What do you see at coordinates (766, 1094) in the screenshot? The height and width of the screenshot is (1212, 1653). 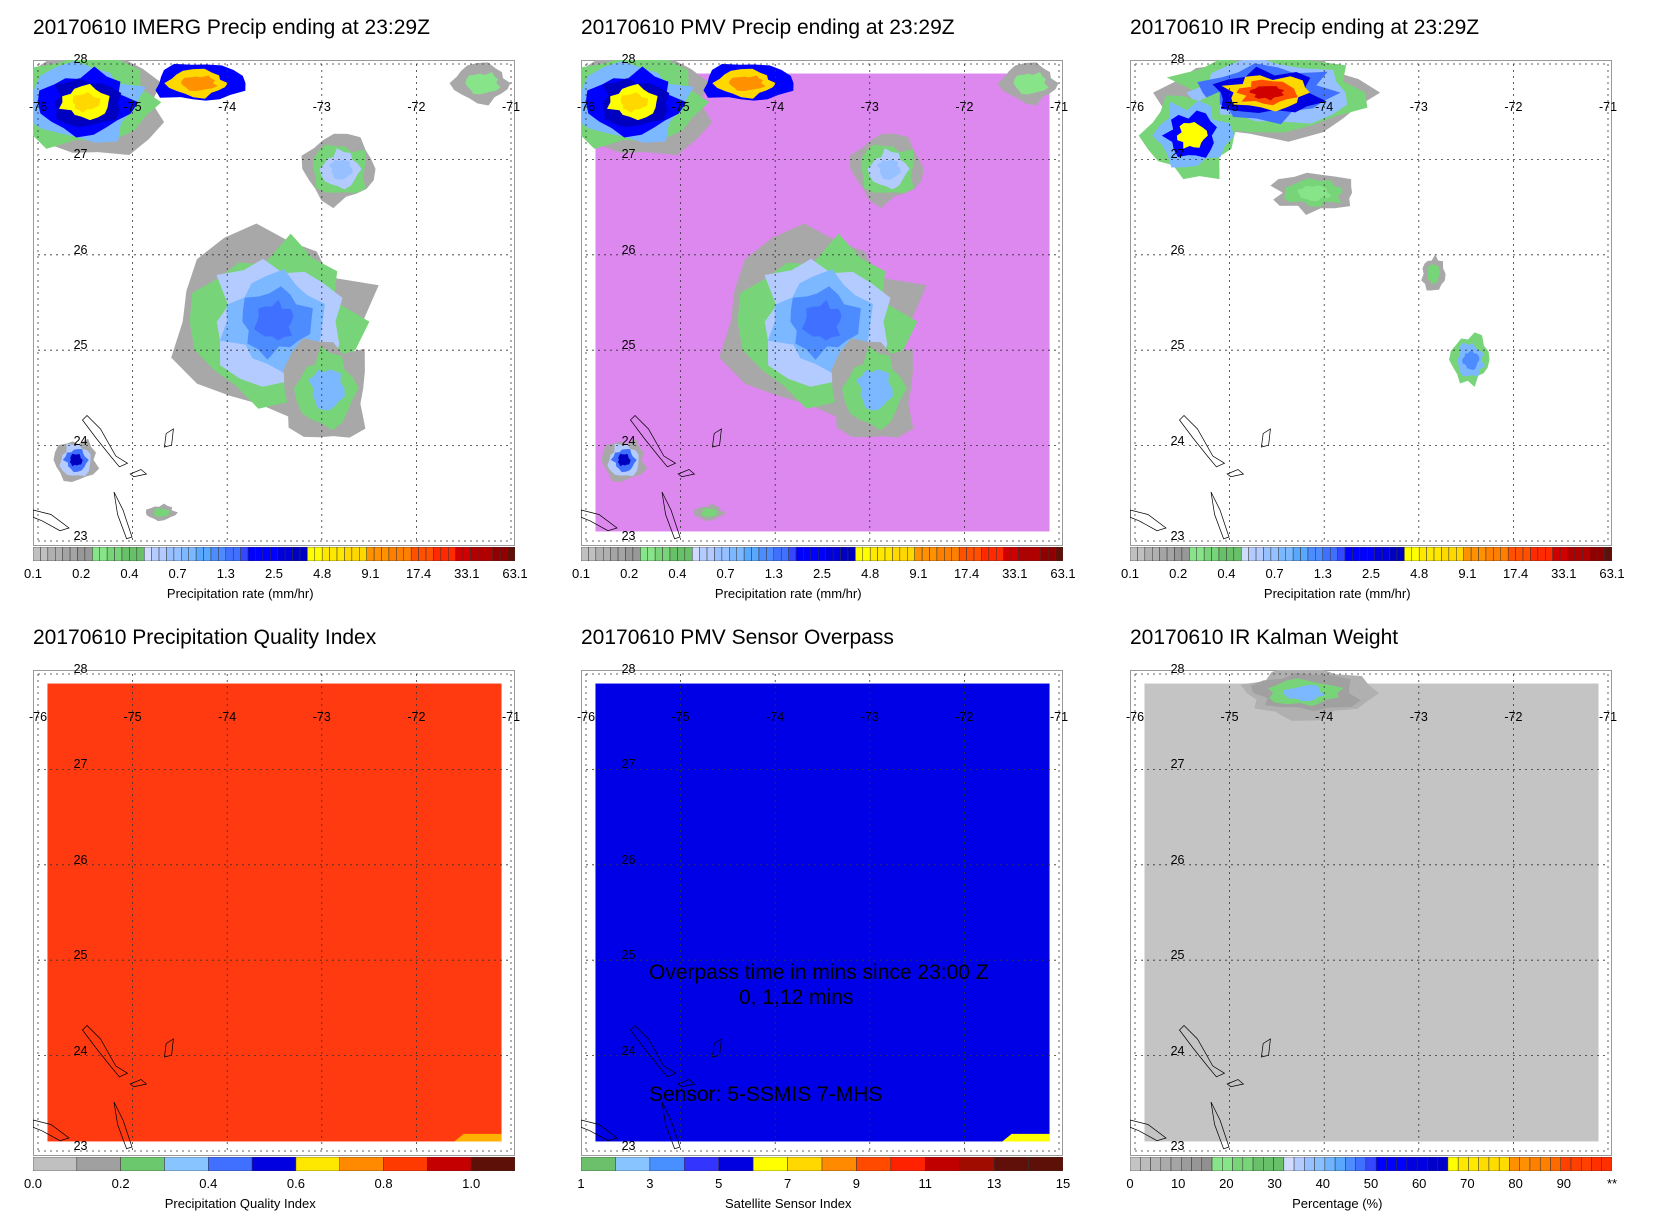 I see `overpass-line3: Sensor: 5-SSMIS 7-MHS` at bounding box center [766, 1094].